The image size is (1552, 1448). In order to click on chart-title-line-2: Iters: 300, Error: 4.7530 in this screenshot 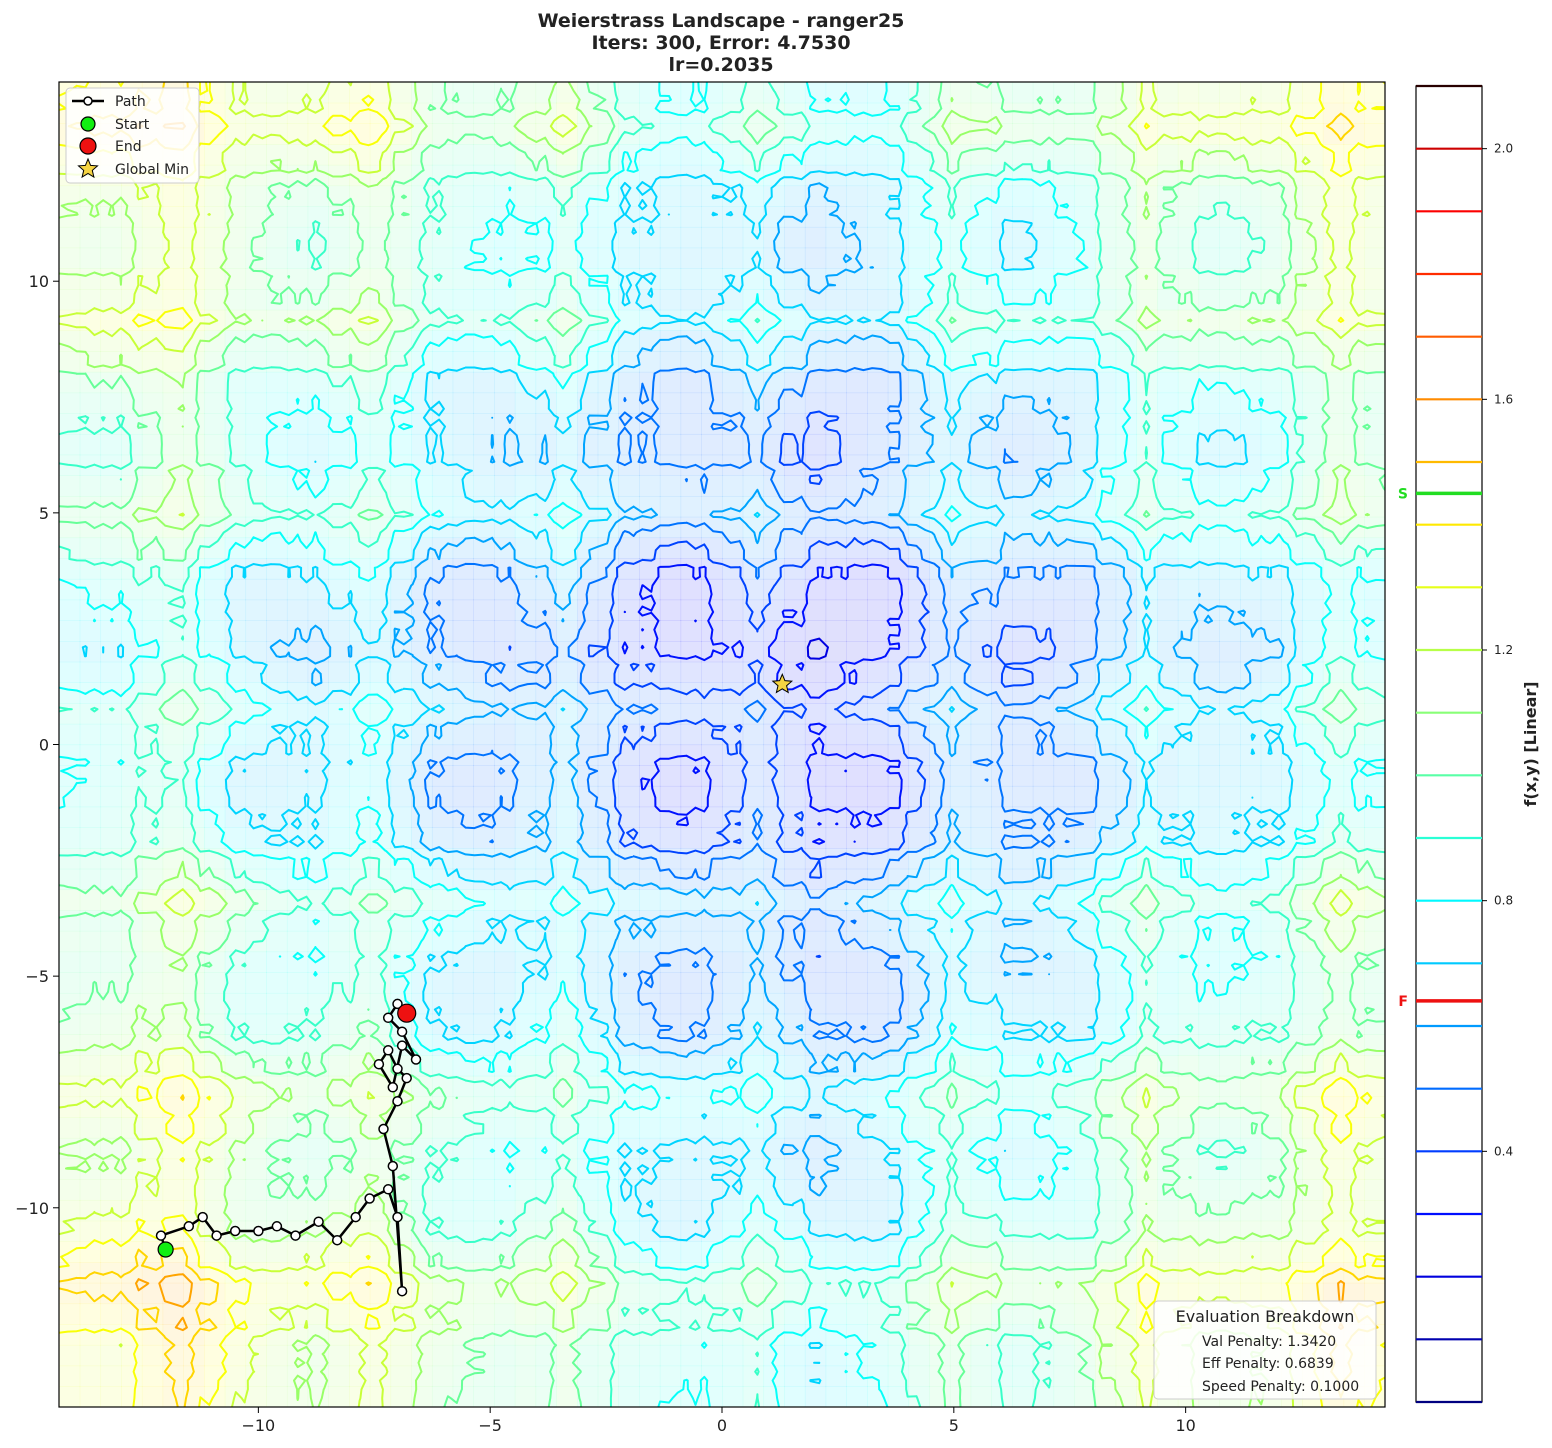, I will do `click(720, 43)`.